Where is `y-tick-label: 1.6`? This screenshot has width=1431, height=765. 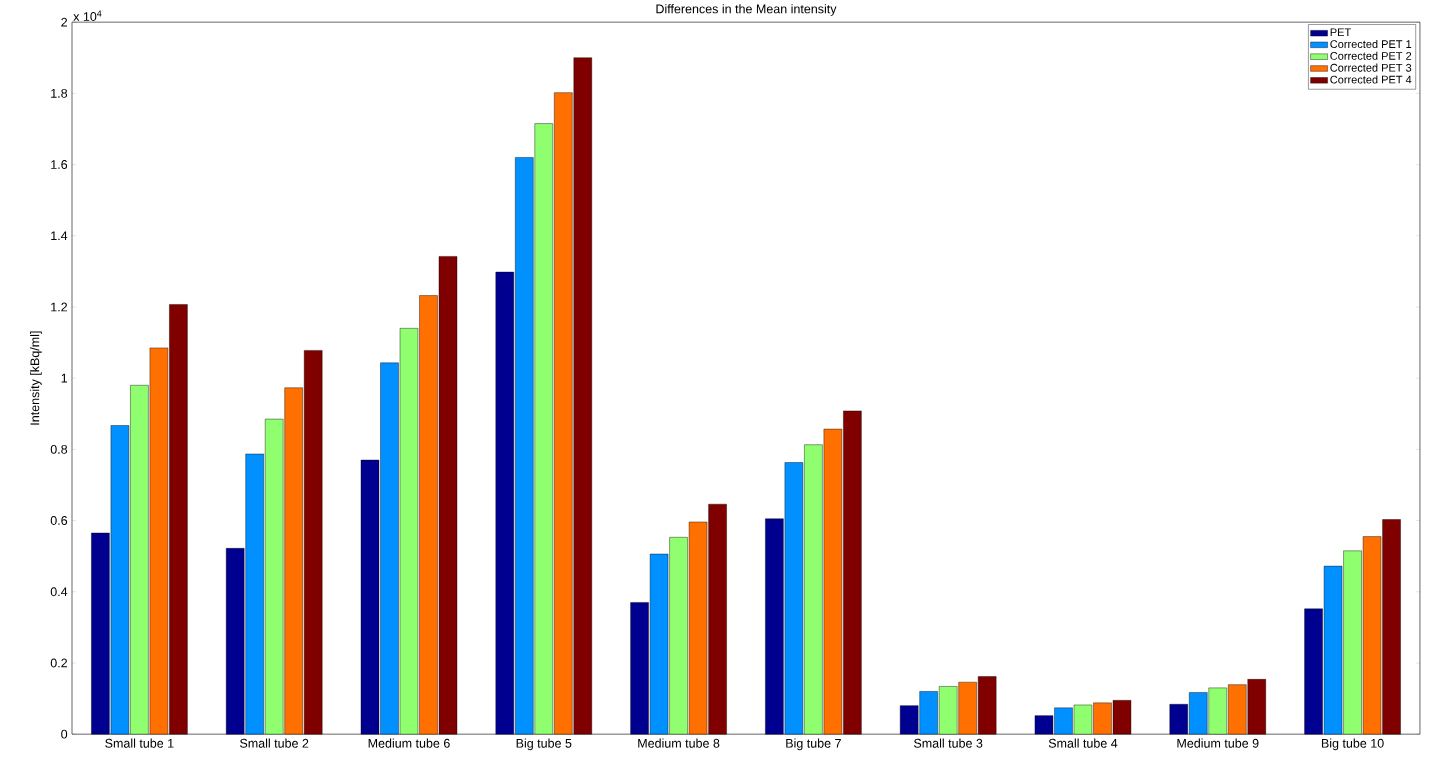
y-tick-label: 1.6 is located at coordinates (59, 164).